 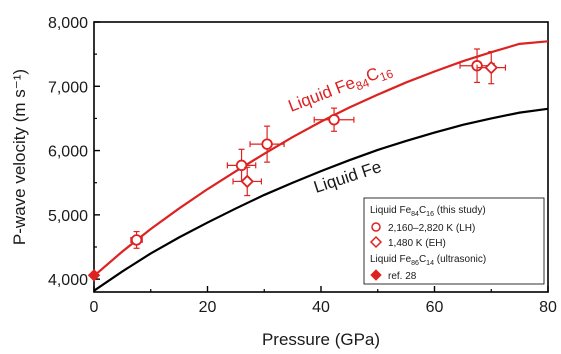 What do you see at coordinates (402, 276) in the screenshot?
I see `legend-entry-ref: ref. 28` at bounding box center [402, 276].